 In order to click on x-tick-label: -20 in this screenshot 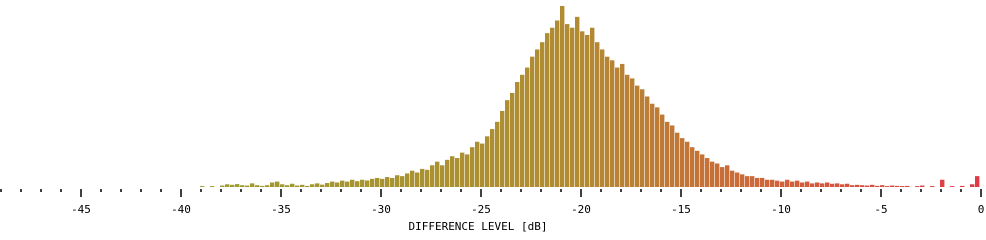, I will do `click(581, 209)`.